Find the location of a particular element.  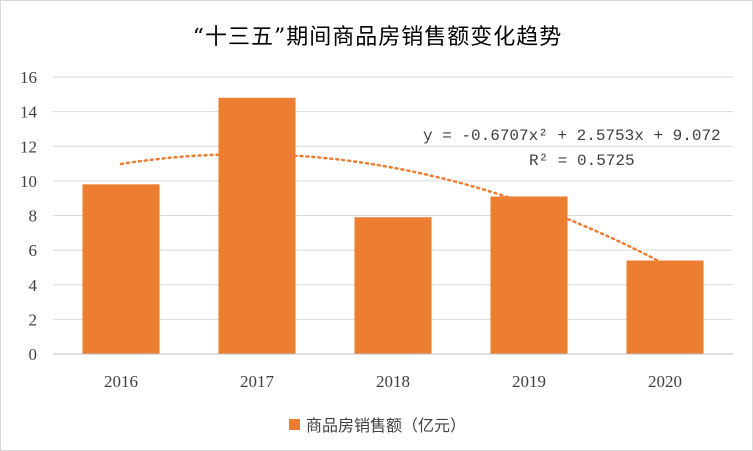

y-tick-label: 14 is located at coordinates (29, 112).